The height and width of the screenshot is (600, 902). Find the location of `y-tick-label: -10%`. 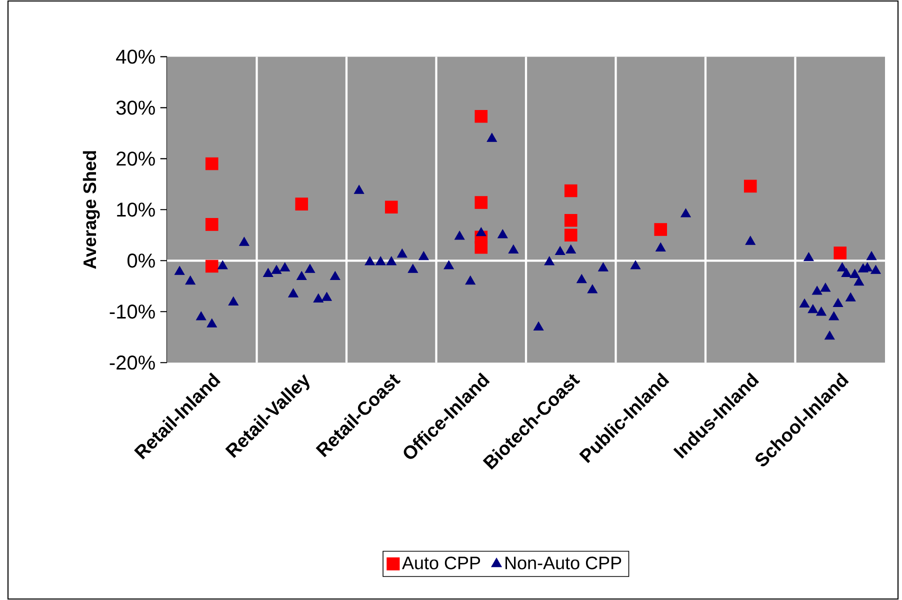

y-tick-label: -10% is located at coordinates (132, 311).